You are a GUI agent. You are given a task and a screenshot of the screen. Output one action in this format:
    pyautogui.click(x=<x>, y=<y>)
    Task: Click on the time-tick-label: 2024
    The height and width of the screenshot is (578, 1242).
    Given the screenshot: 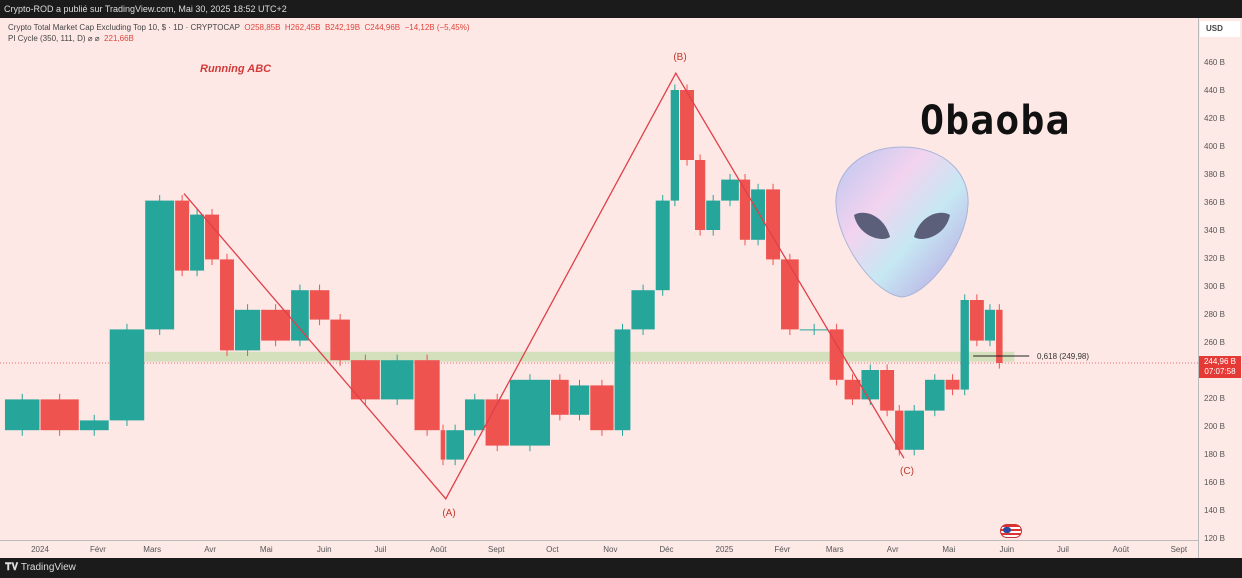 What is the action you would take?
    pyautogui.click(x=40, y=549)
    